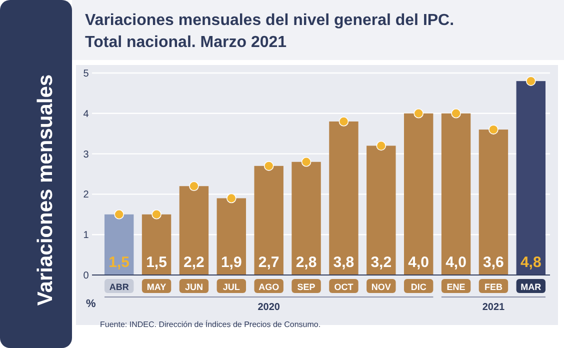 The width and height of the screenshot is (564, 348). What do you see at coordinates (381, 287) in the screenshot?
I see `x-tick-label: NOV` at bounding box center [381, 287].